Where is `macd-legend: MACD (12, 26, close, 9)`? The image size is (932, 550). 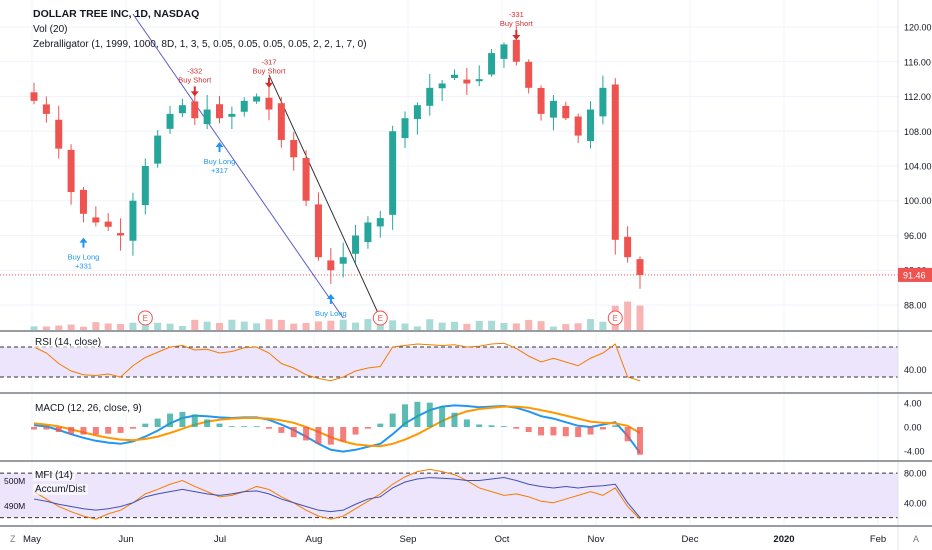 macd-legend: MACD (12, 26, close, 9) is located at coordinates (88, 408).